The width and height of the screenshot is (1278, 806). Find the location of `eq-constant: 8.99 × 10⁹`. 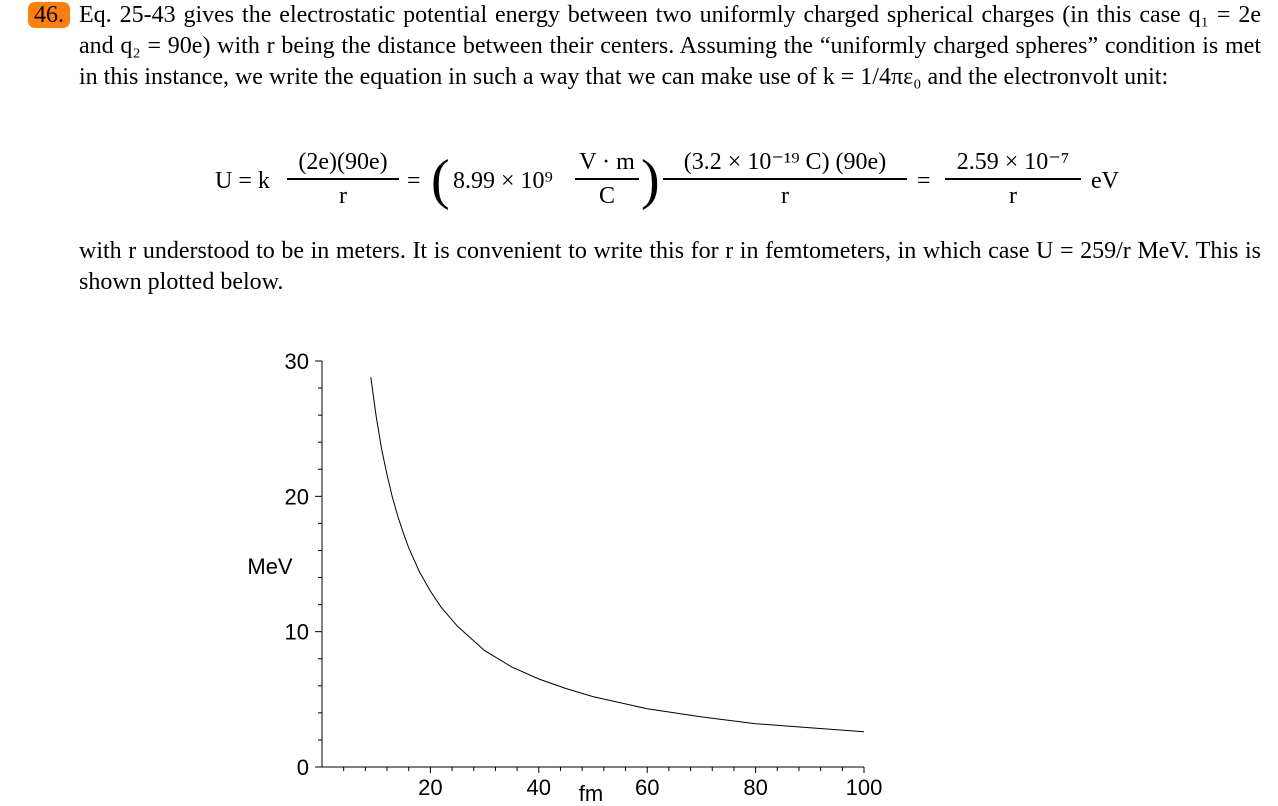

eq-constant: 8.99 × 10⁹ is located at coordinates (503, 181).